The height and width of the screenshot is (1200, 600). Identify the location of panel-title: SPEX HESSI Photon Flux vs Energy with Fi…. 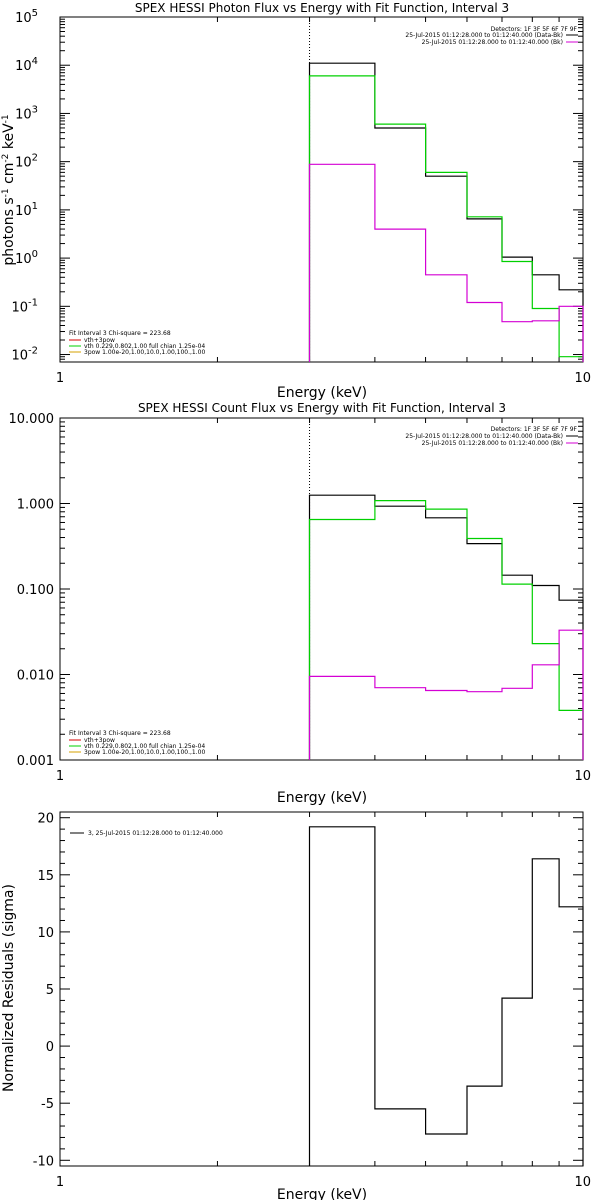
(322, 8).